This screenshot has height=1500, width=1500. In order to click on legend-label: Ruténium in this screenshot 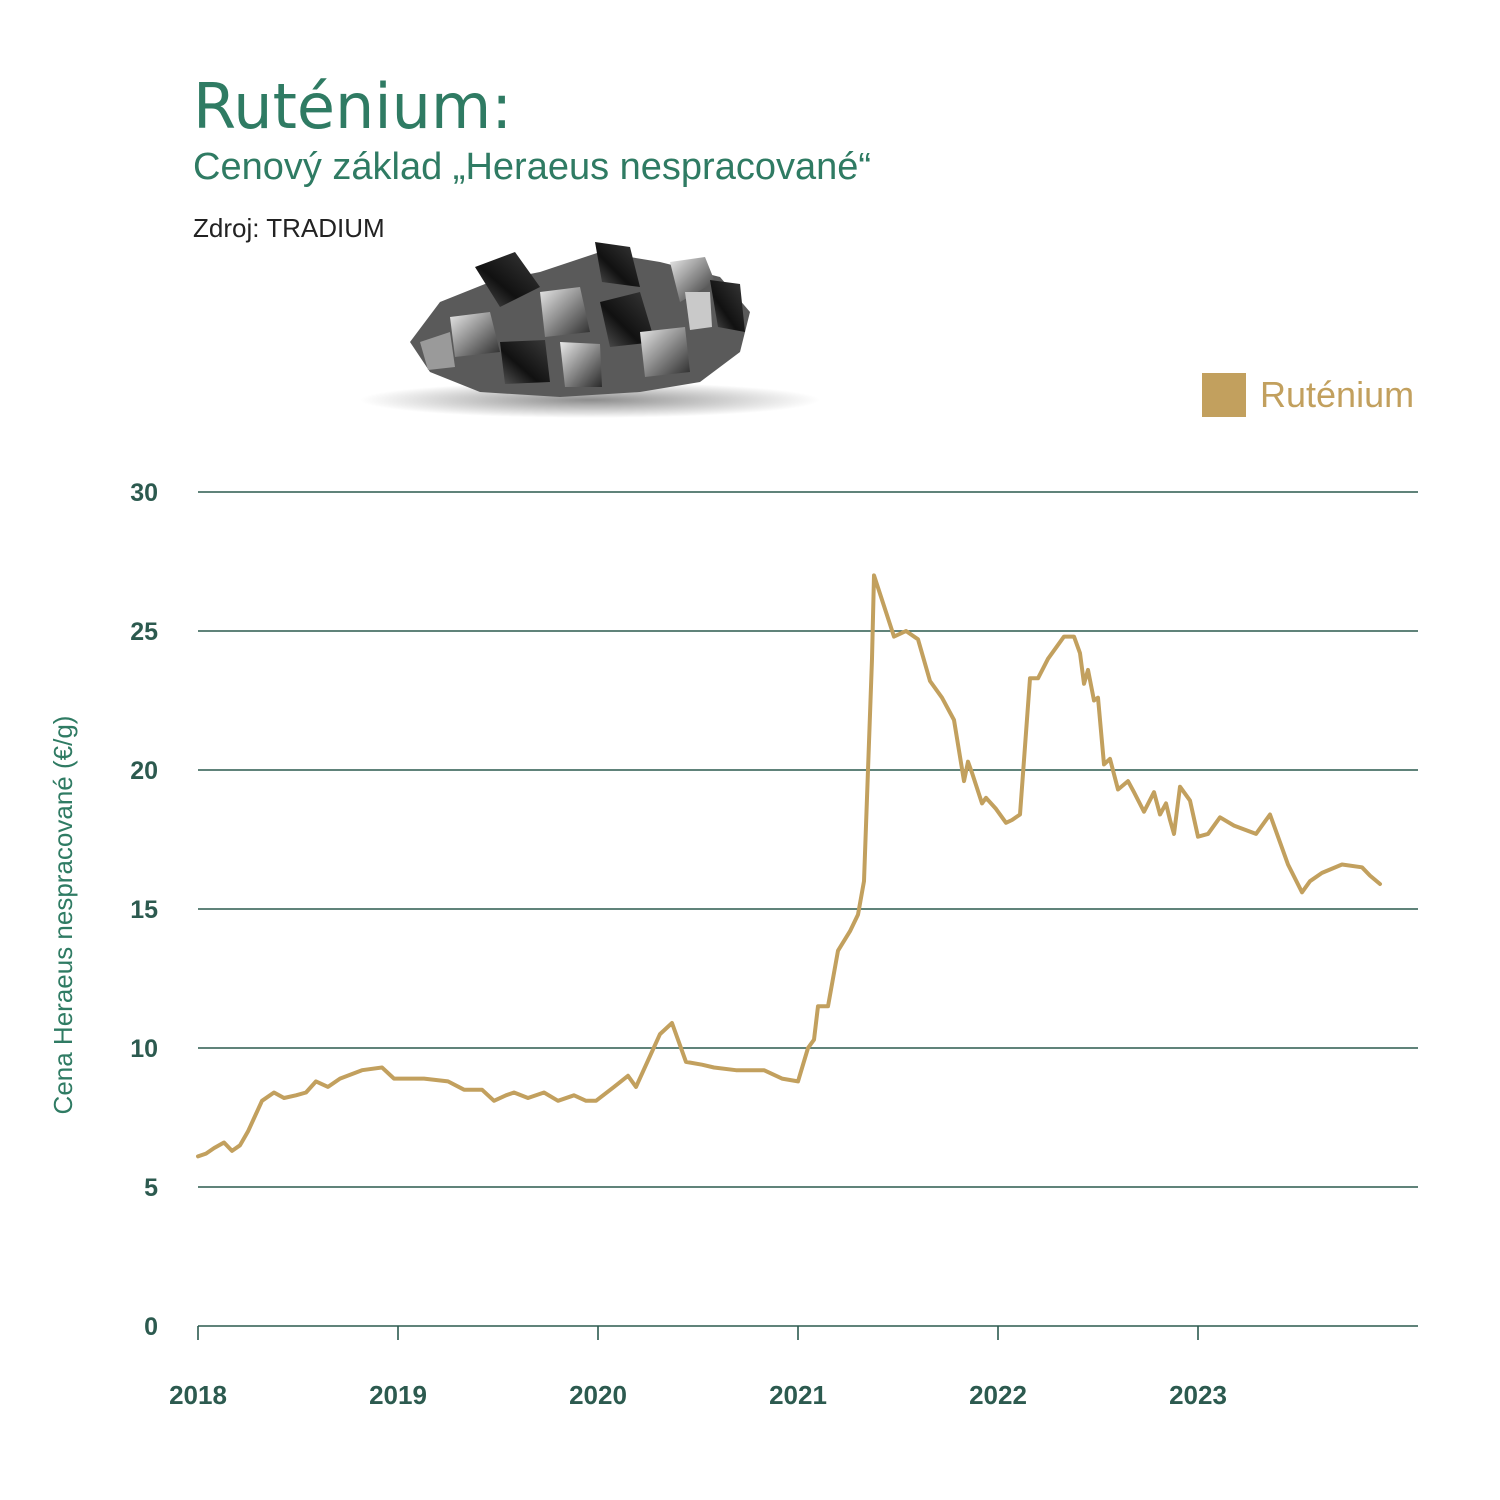, I will do `click(1337, 394)`.